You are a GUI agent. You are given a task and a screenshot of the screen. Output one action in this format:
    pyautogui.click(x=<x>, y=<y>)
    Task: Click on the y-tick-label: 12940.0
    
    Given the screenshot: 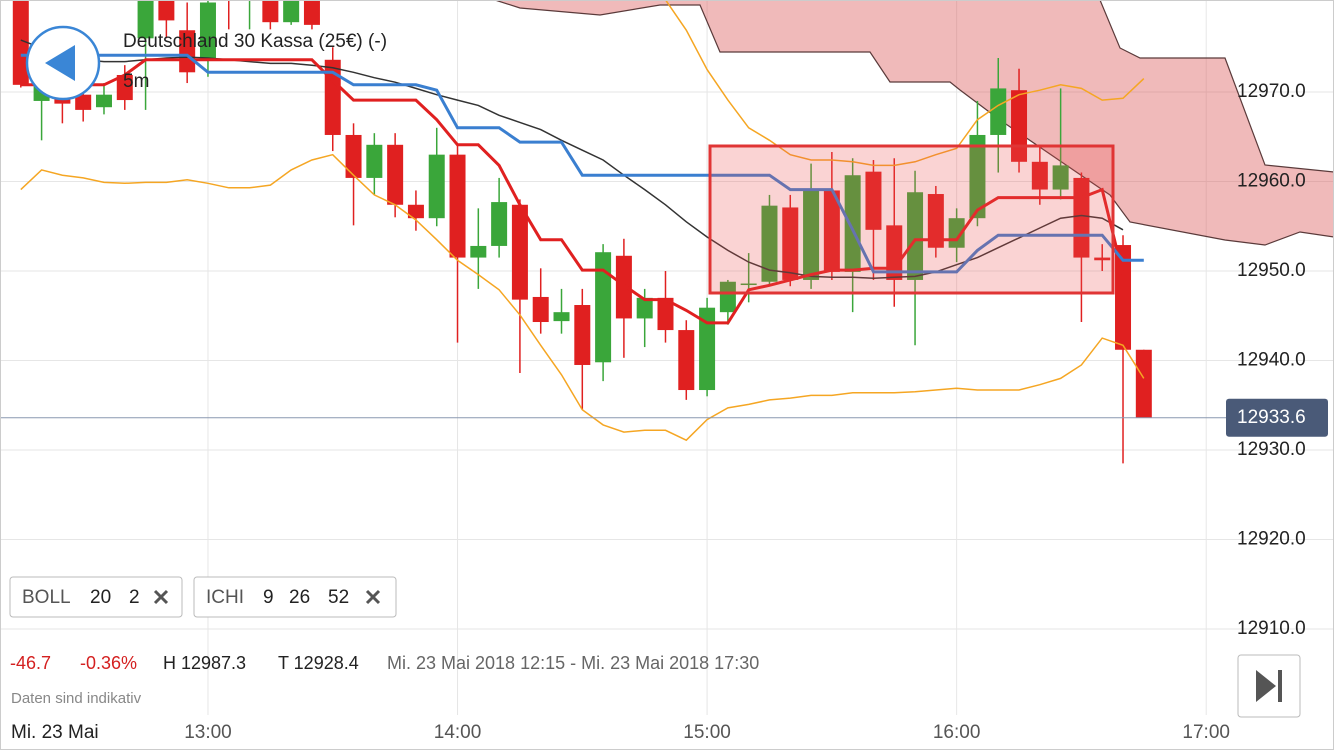 What is the action you would take?
    pyautogui.click(x=1271, y=360)
    